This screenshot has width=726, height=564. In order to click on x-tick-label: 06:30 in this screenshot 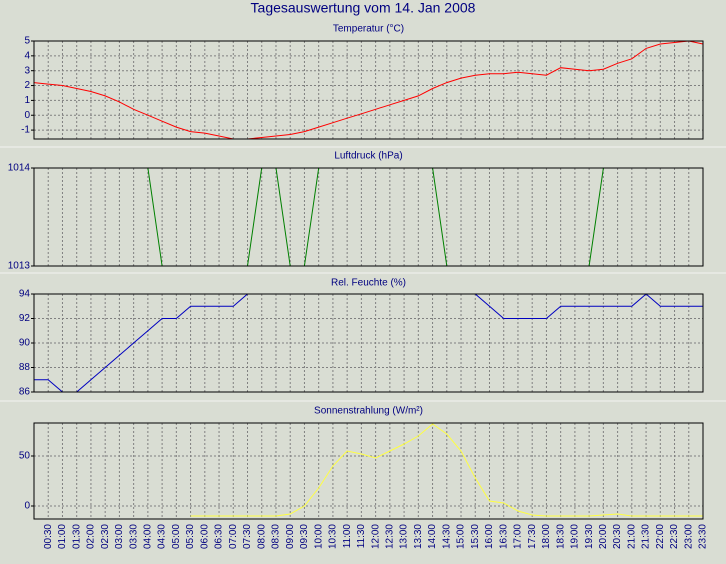, I will do `click(219, 536)`.